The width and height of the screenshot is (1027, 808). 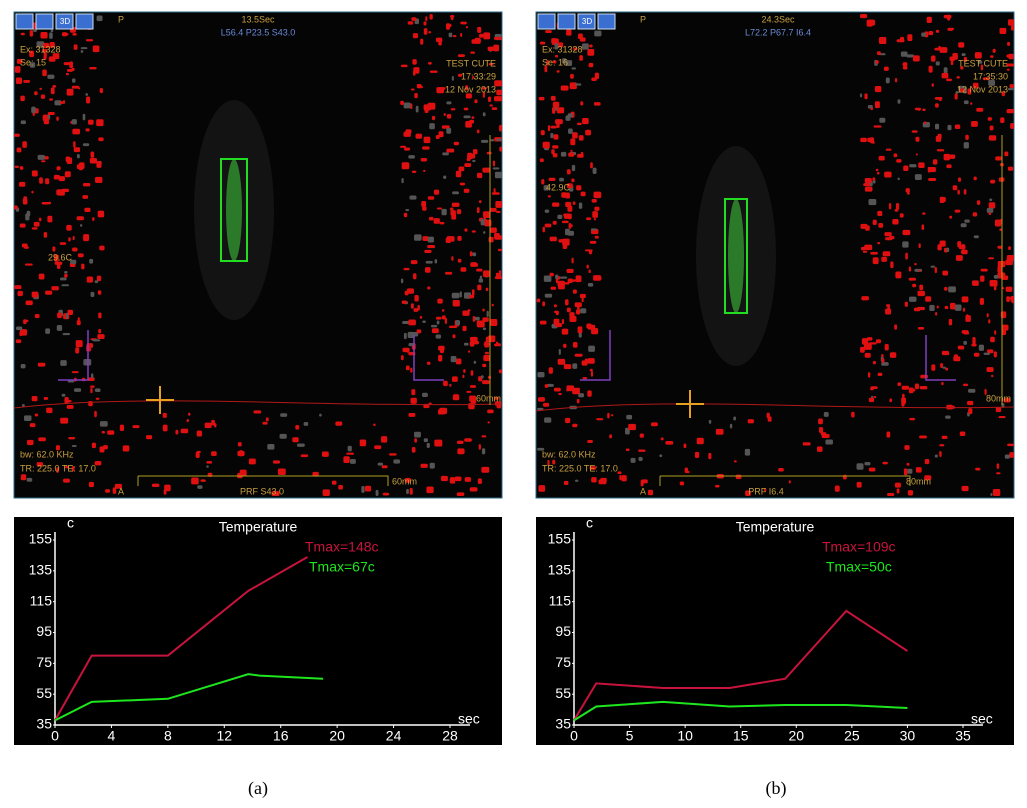 I want to click on toolbar-icon, so click(x=546, y=21).